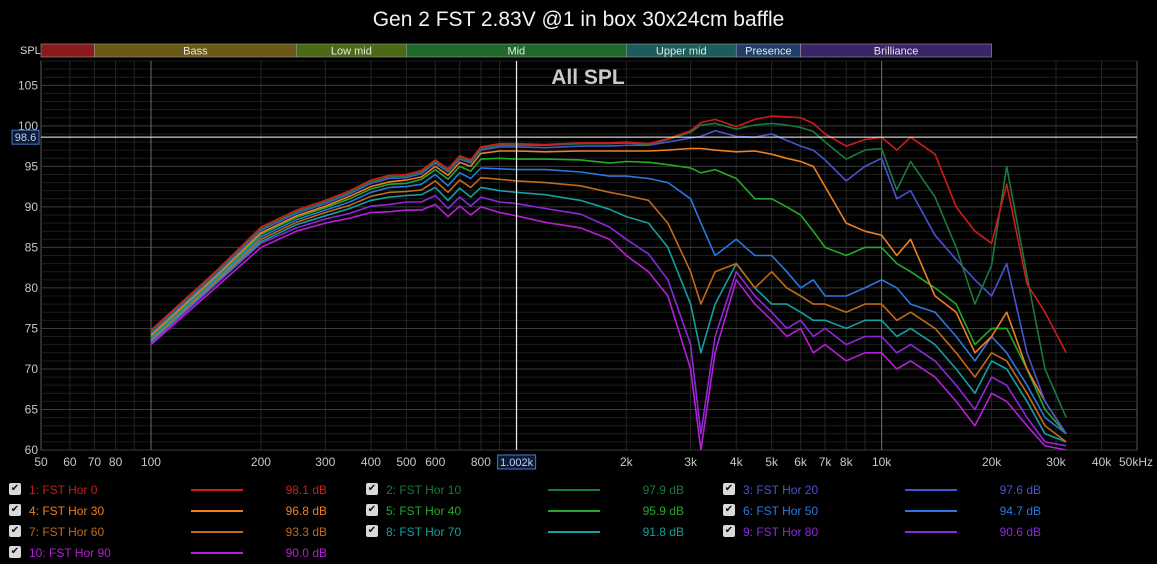  What do you see at coordinates (801, 462) in the screenshot?
I see `x-tick-label: 6k` at bounding box center [801, 462].